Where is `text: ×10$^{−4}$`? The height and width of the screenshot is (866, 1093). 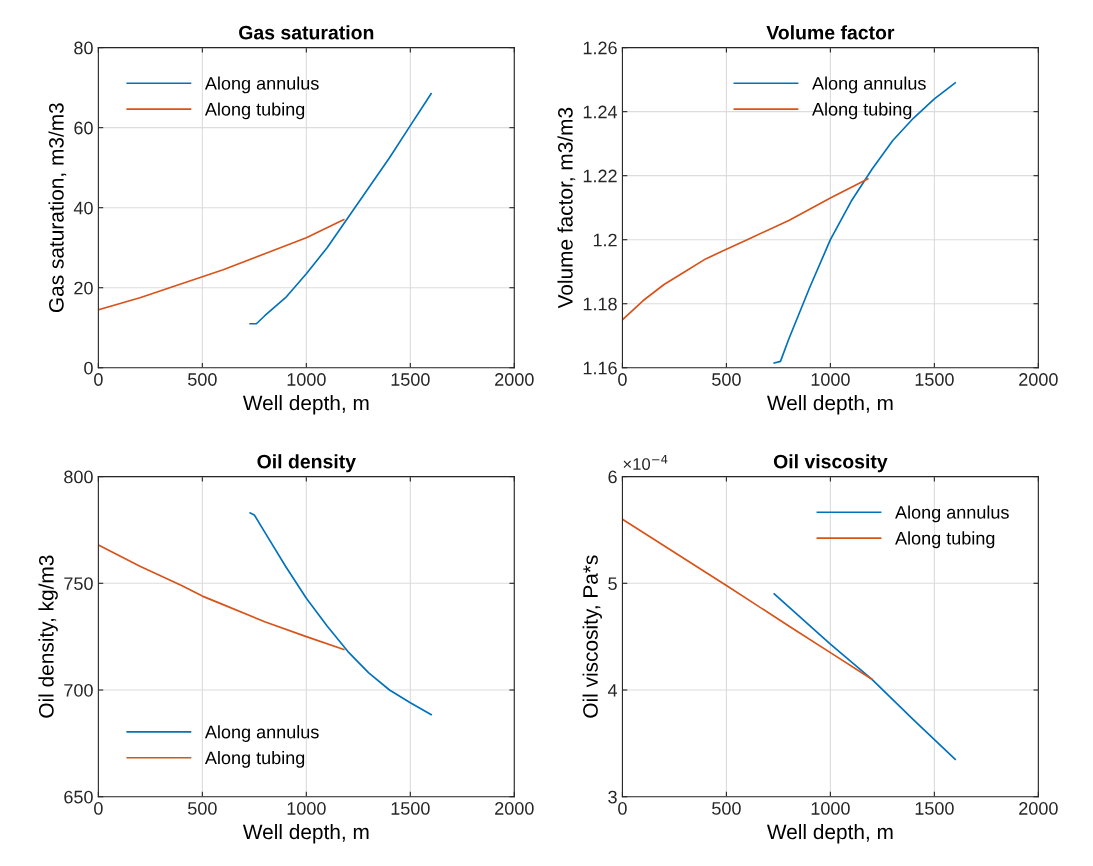
text: ×10$^{−4}$ is located at coordinates (645, 462).